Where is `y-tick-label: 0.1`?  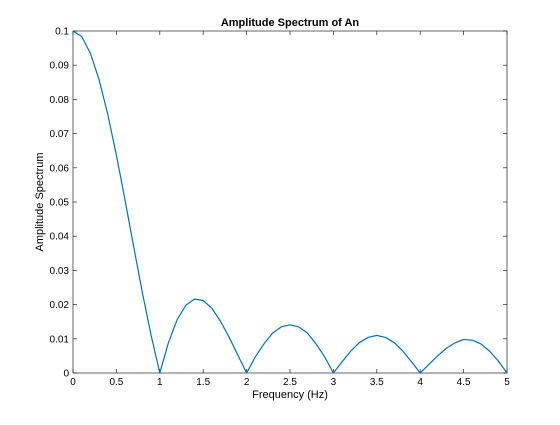
y-tick-label: 0.1 is located at coordinates (62, 32).